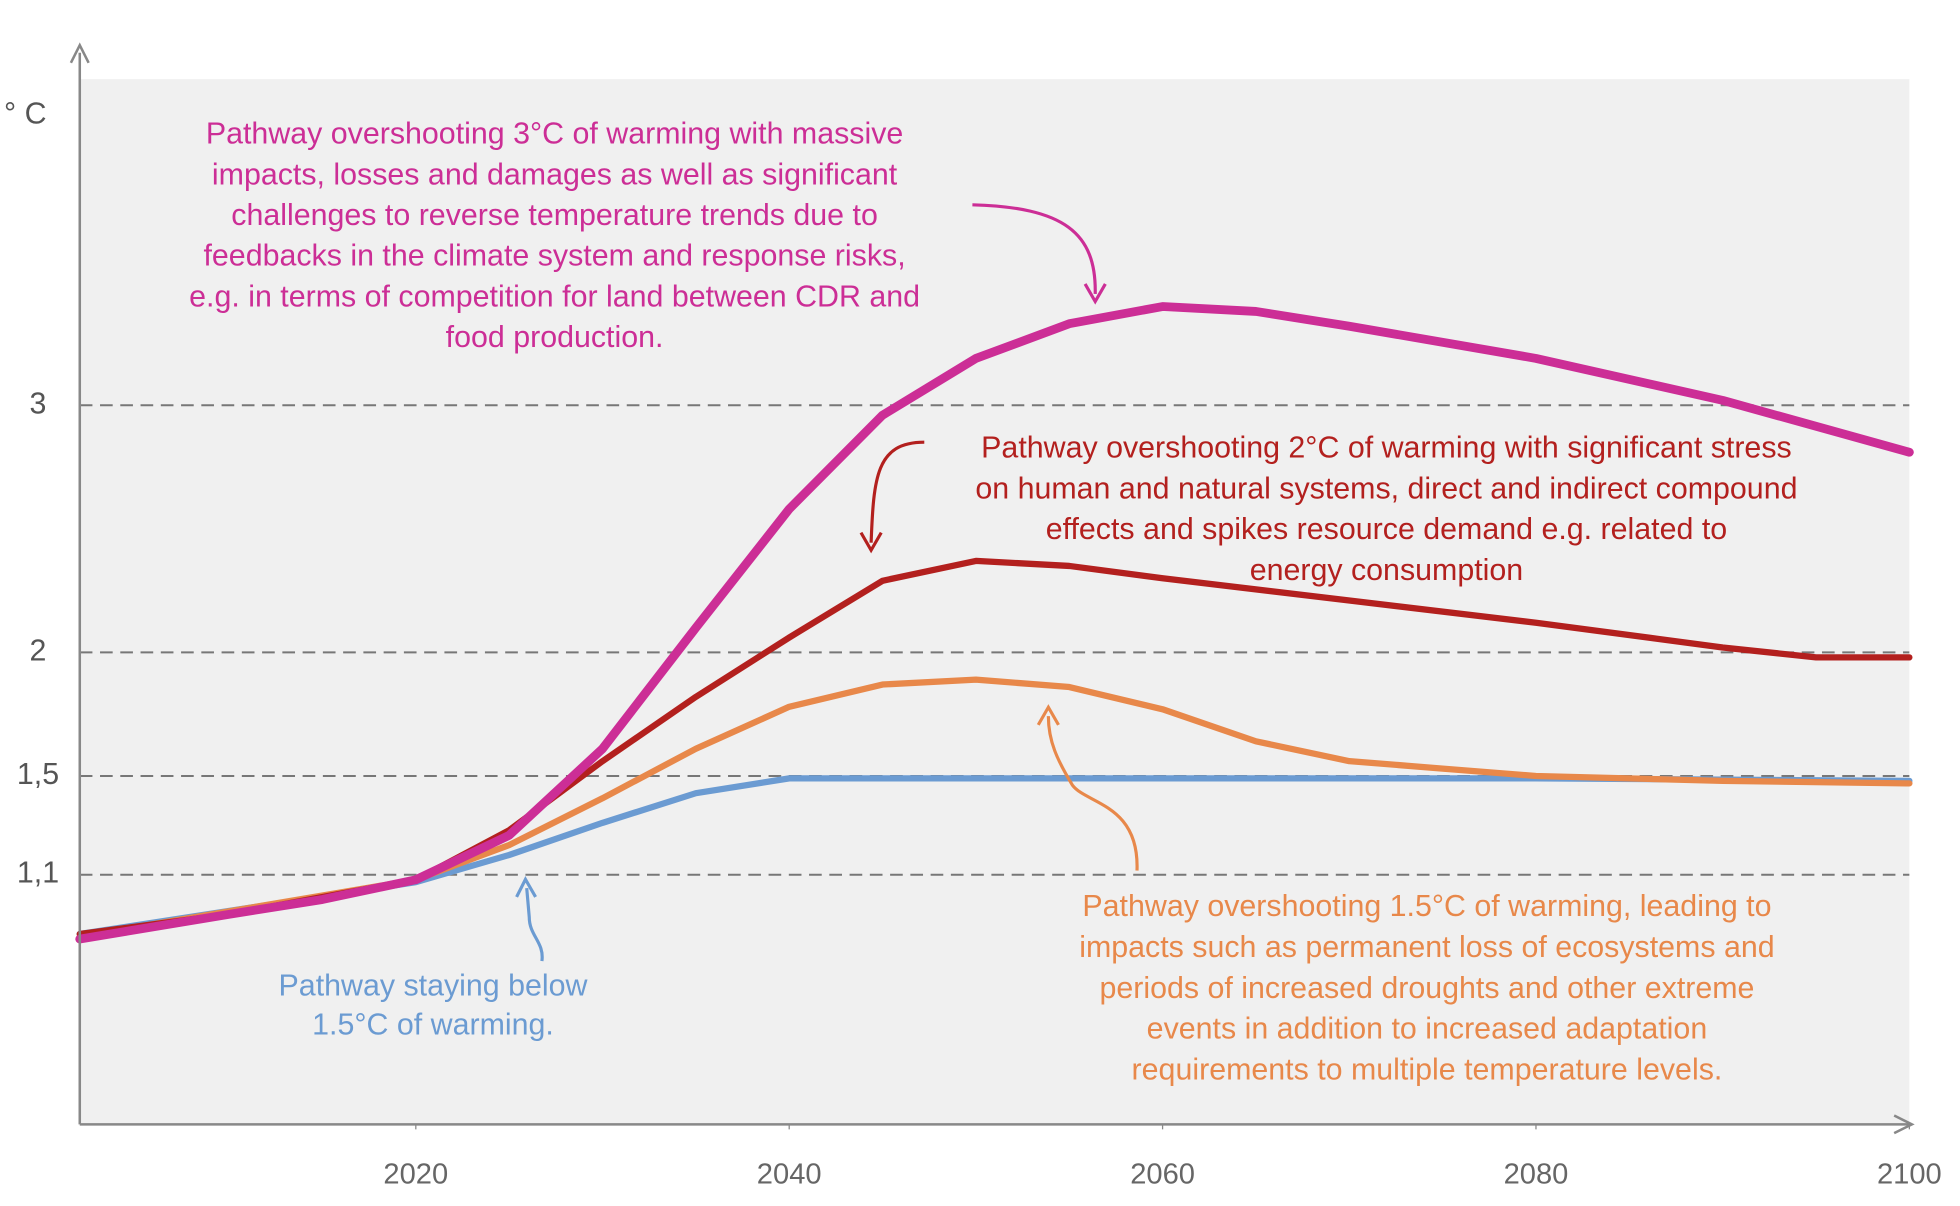 The width and height of the screenshot is (1960, 1206). Describe the element at coordinates (1909, 1175) in the screenshot. I see `x-tick-label: 2100` at that location.